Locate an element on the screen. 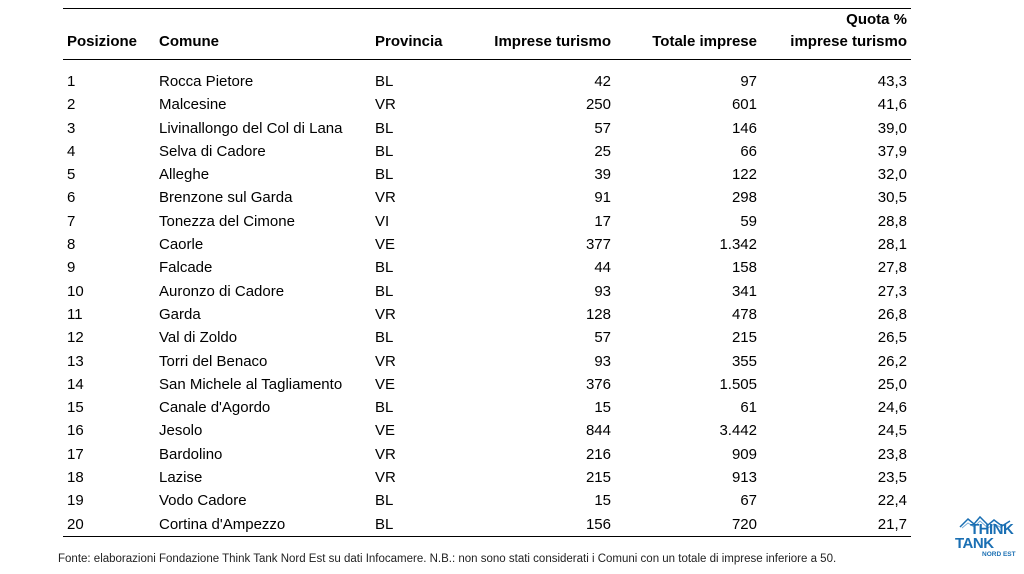  table-row: 1 Rocca Pietore BL 42 97 43,3 is located at coordinates (487, 81).